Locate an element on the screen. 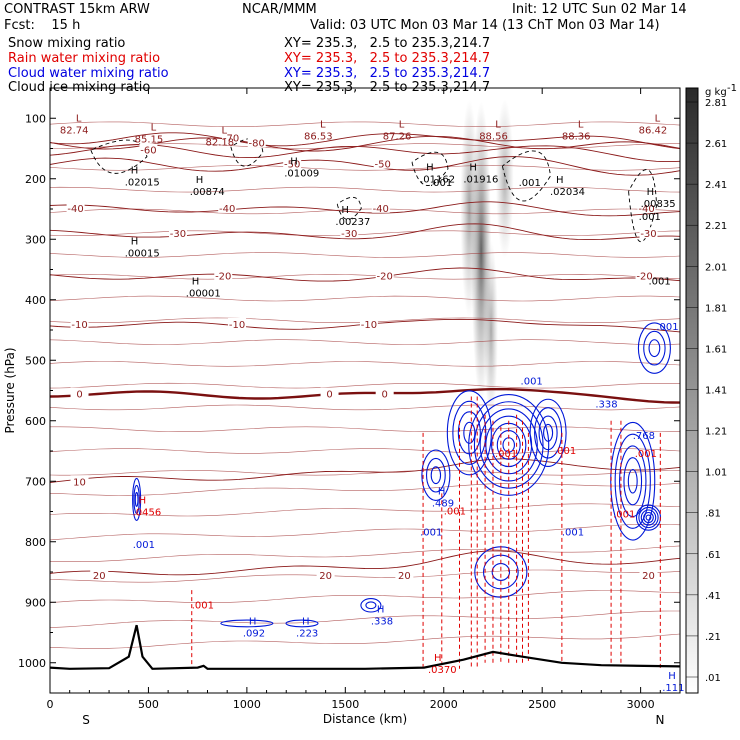 The image size is (740, 740). x-tick-label: 1500 is located at coordinates (345, 704).